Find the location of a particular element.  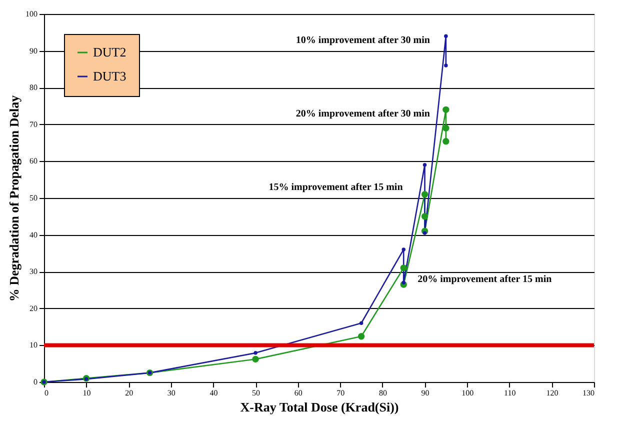

x-tick-label: 90 is located at coordinates (425, 393).